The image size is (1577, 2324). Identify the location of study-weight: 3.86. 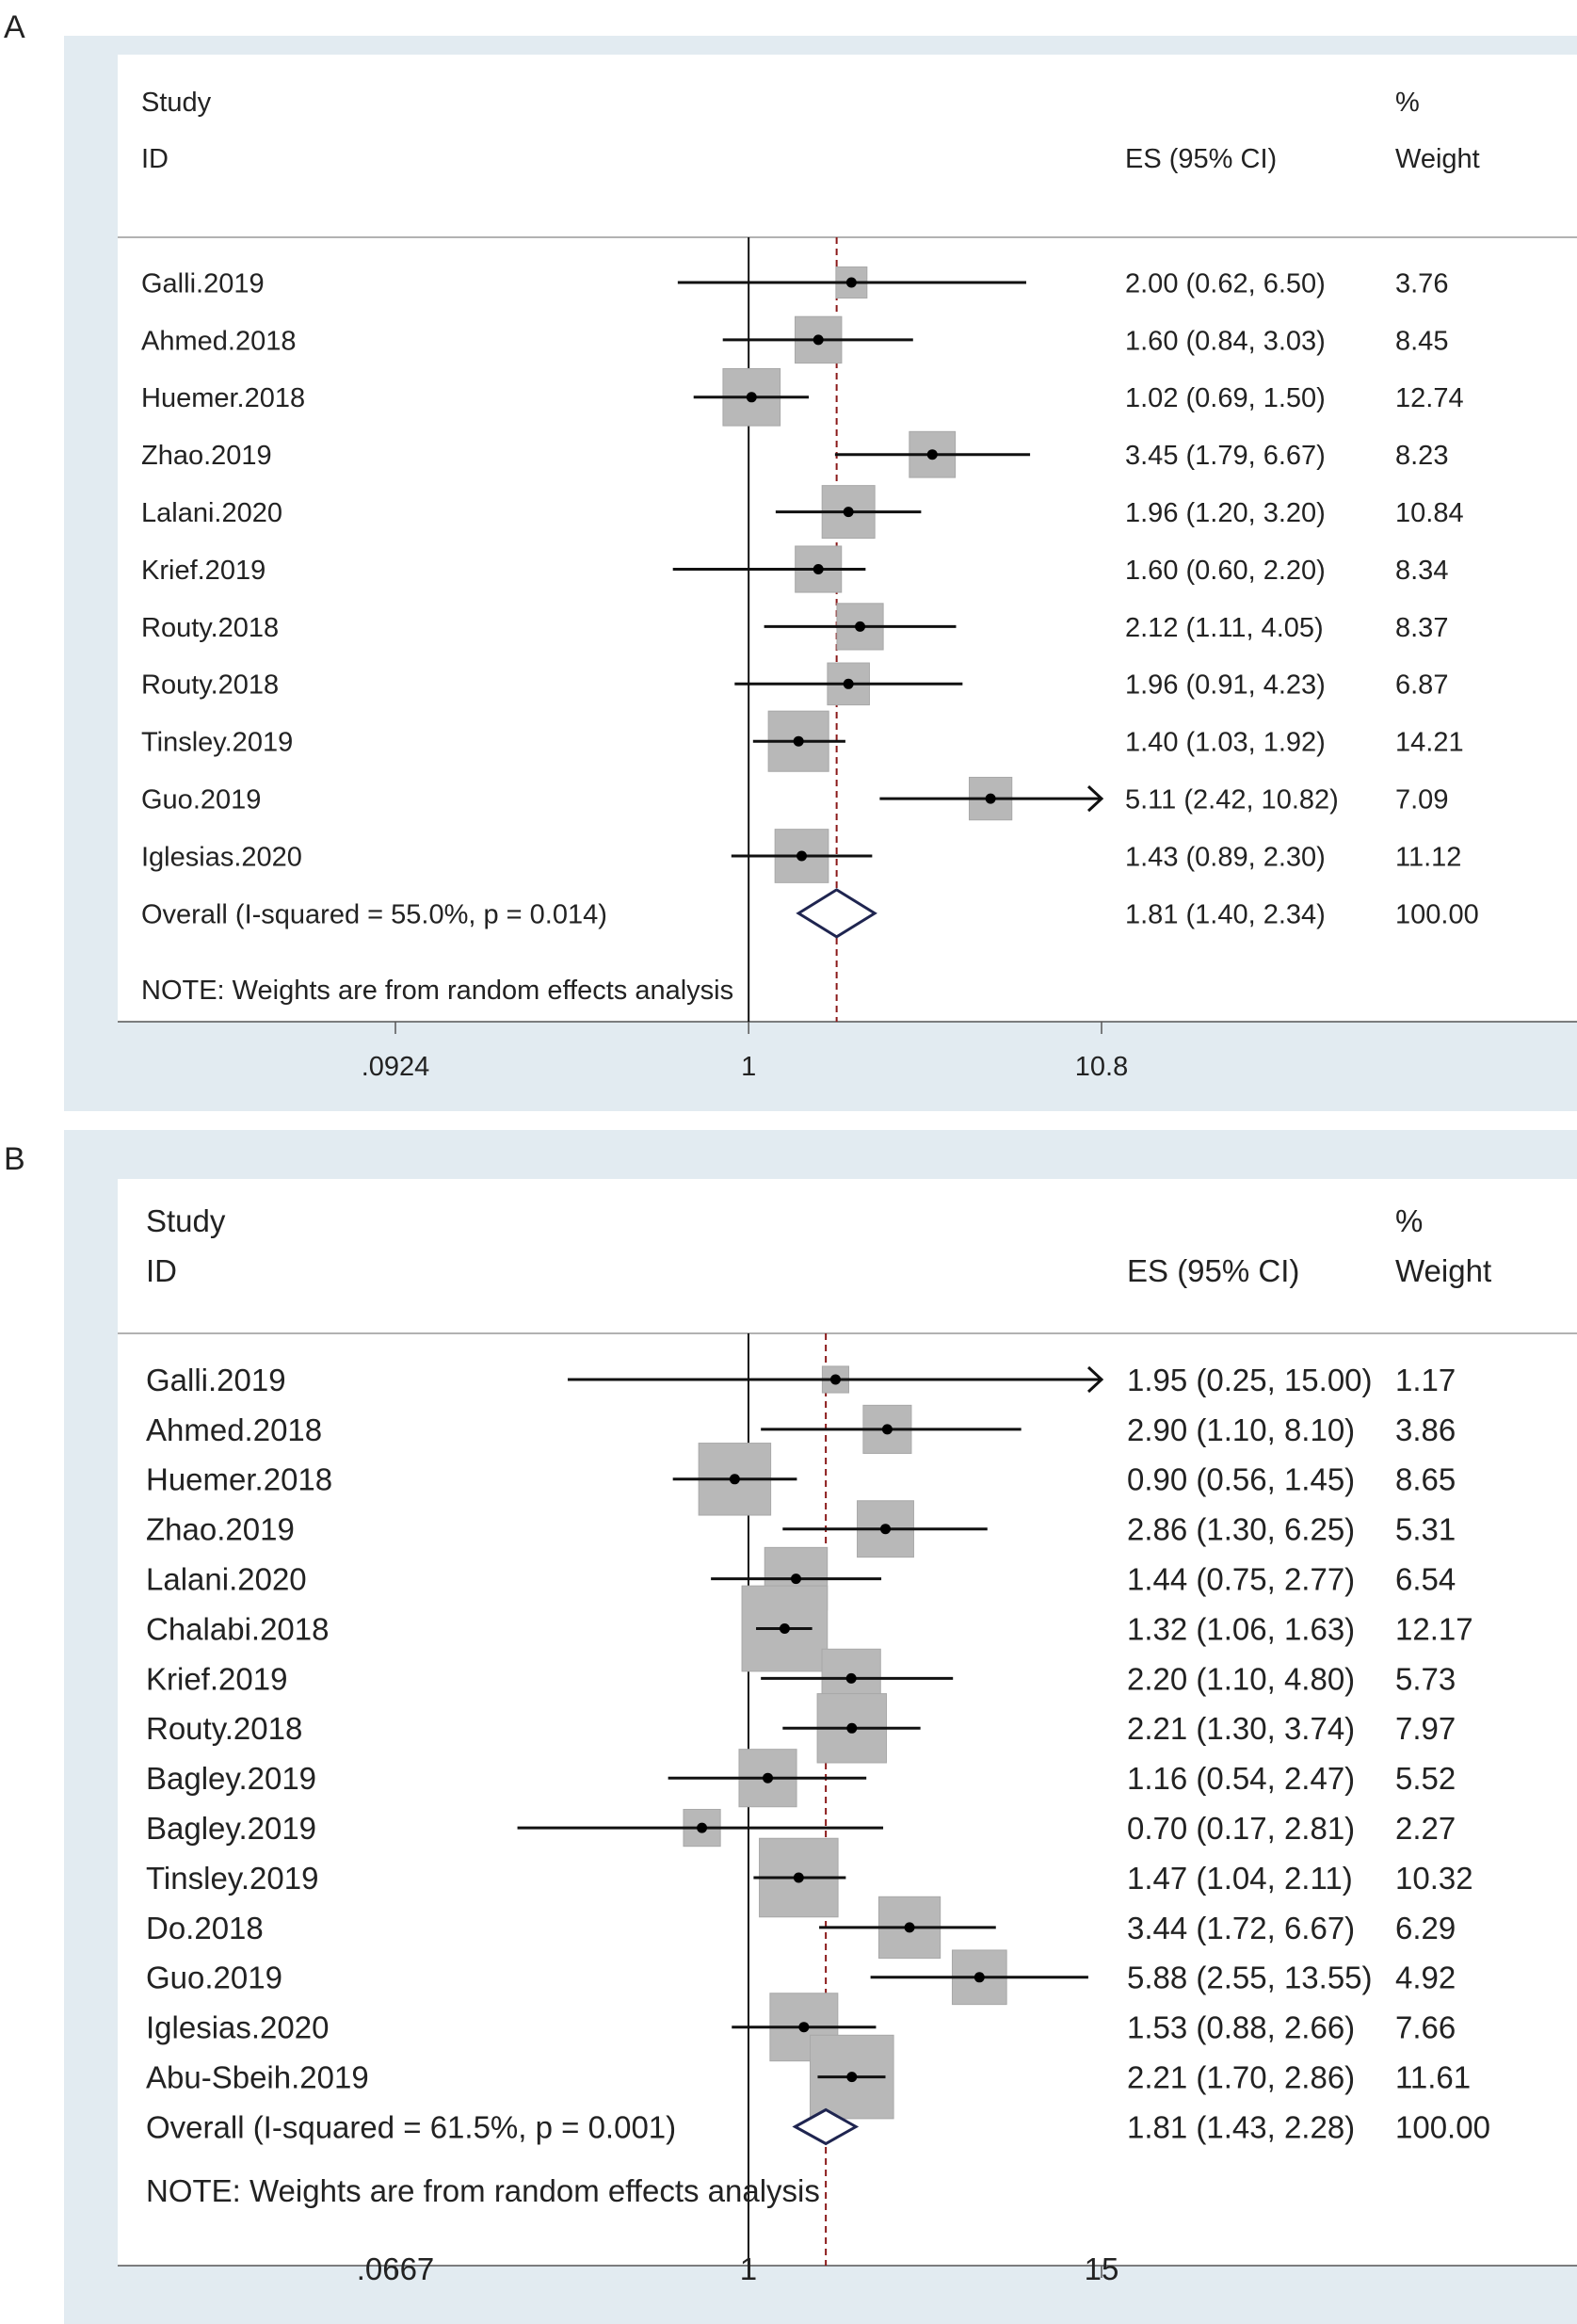
(1425, 1429).